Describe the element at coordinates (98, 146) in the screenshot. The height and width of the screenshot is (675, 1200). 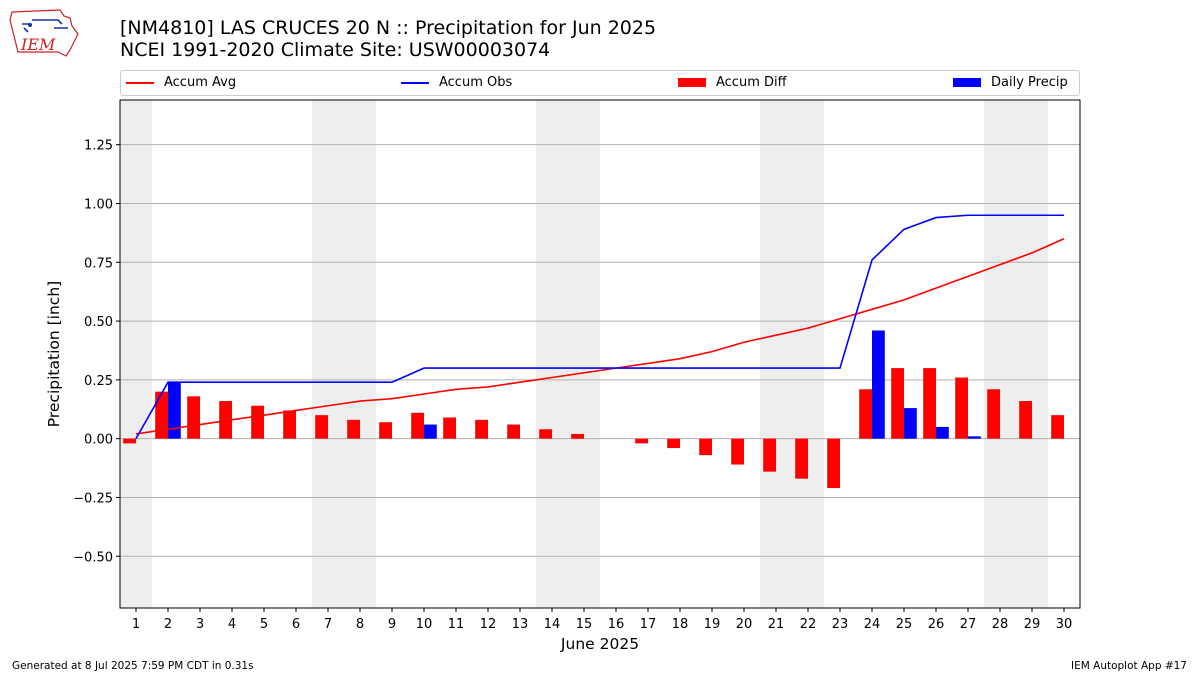
I see `y-tick-label: 1.25` at that location.